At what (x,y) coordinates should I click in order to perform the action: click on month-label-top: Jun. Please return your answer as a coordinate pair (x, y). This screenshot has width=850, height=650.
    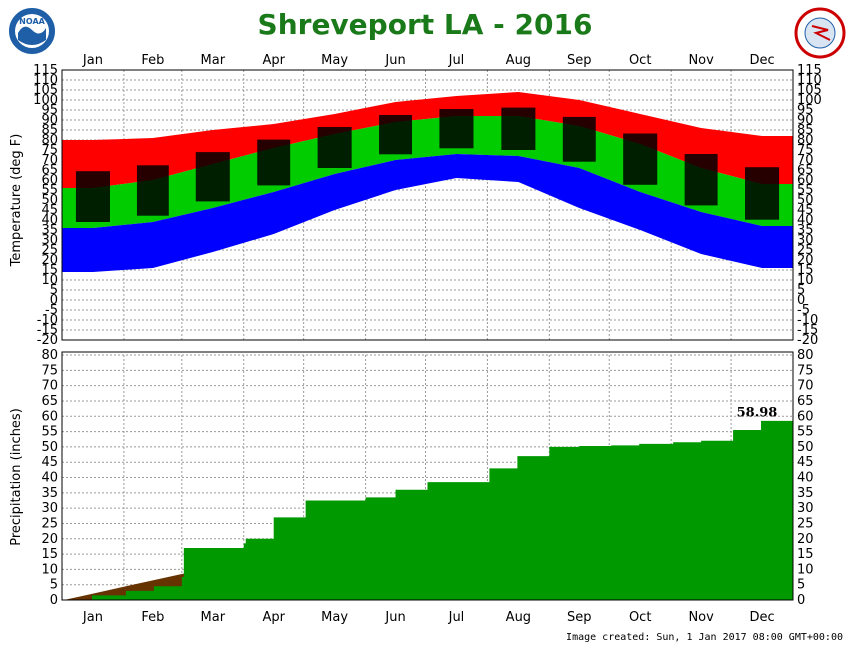
    Looking at the image, I should click on (394, 60).